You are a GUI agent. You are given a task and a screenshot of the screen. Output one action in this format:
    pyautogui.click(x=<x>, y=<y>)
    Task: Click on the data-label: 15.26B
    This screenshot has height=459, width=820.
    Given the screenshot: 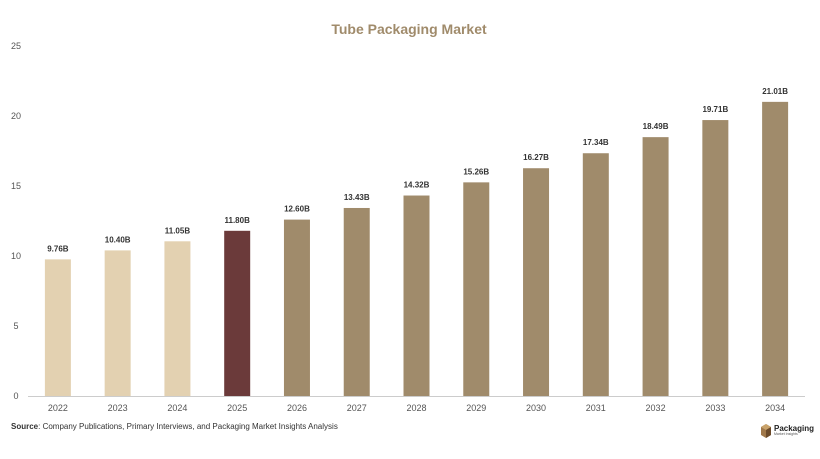 What is the action you would take?
    pyautogui.click(x=476, y=171)
    